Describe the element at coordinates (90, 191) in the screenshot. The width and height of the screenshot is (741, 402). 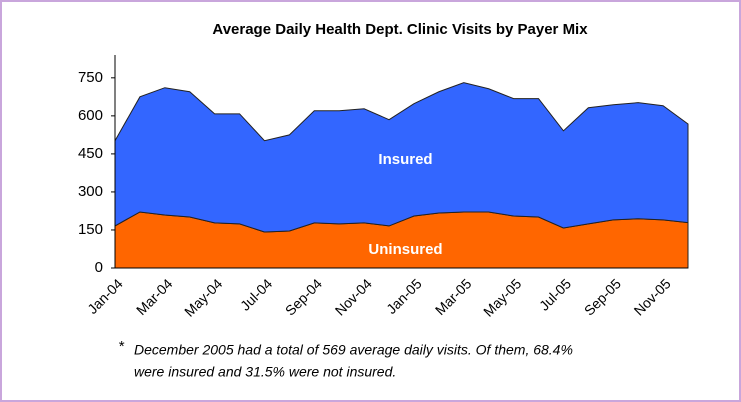
I see `y-tick-label: 300` at that location.